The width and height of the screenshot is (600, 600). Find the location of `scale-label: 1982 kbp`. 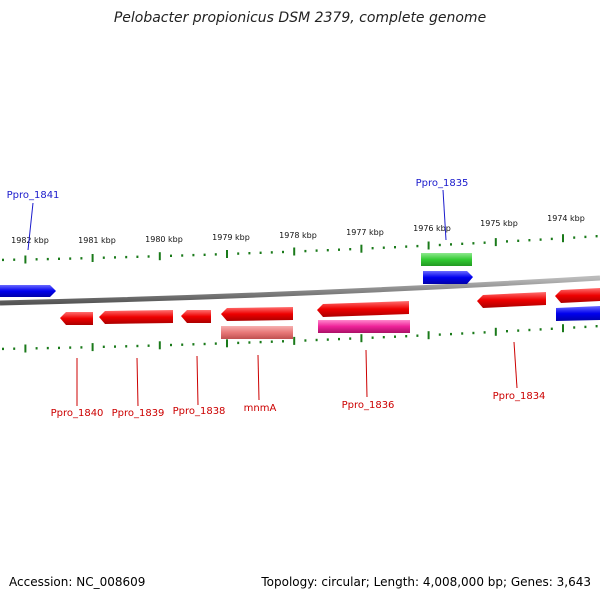

scale-label: 1982 kbp is located at coordinates (30, 240).